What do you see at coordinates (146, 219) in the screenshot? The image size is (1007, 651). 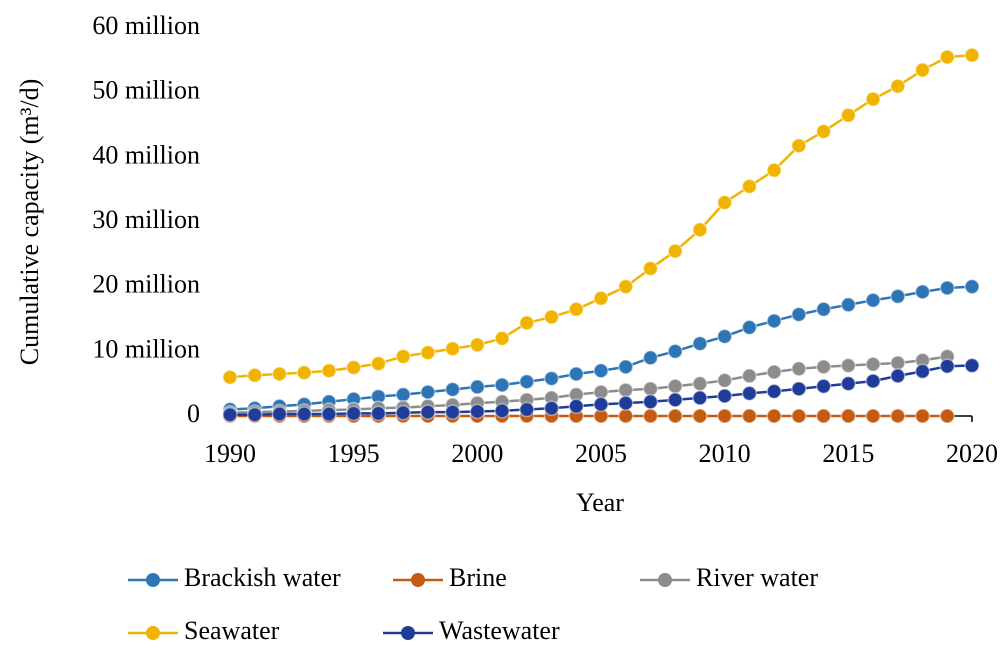 I see `y-tick-label: 30 million` at bounding box center [146, 219].